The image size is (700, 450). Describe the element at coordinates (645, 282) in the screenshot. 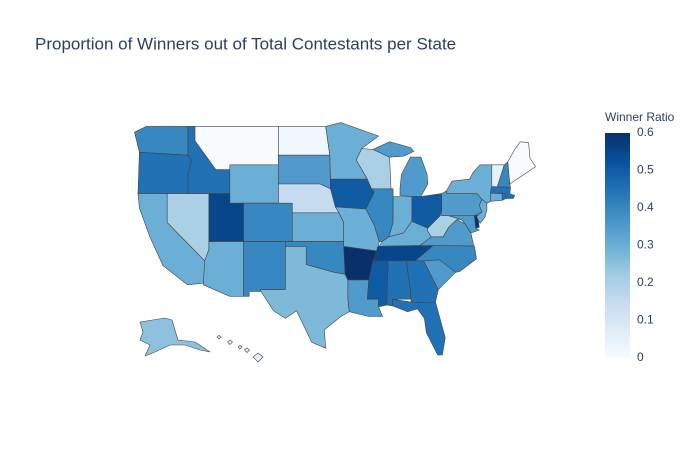

I see `colorbar-tick-label: 0.2` at that location.